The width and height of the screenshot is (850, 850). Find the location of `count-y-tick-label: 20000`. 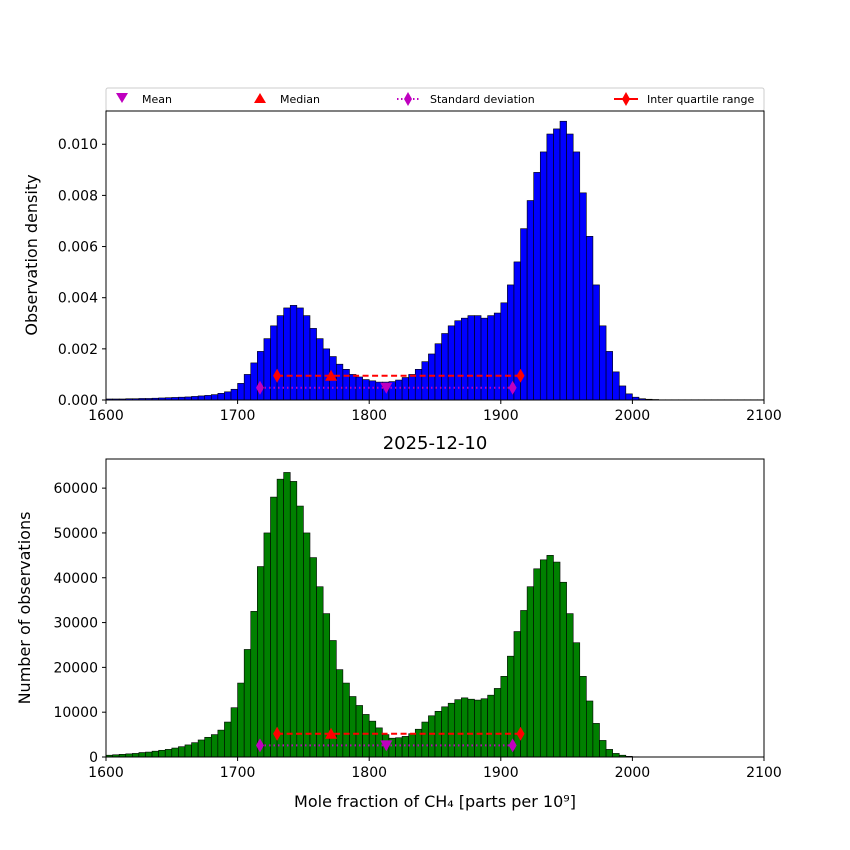

count-y-tick-label: 20000 is located at coordinates (75, 668).